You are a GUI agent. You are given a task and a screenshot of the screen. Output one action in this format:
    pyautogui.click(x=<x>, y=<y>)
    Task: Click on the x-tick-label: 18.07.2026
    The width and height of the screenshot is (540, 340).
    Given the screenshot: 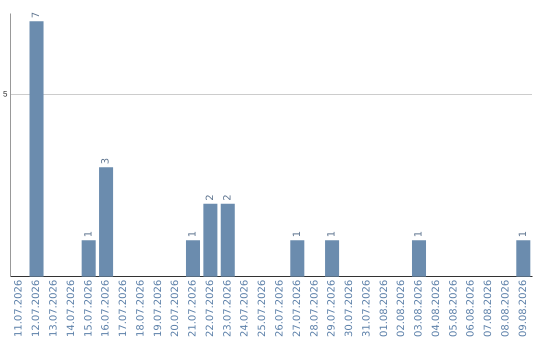 What is the action you would take?
    pyautogui.click(x=140, y=309)
    